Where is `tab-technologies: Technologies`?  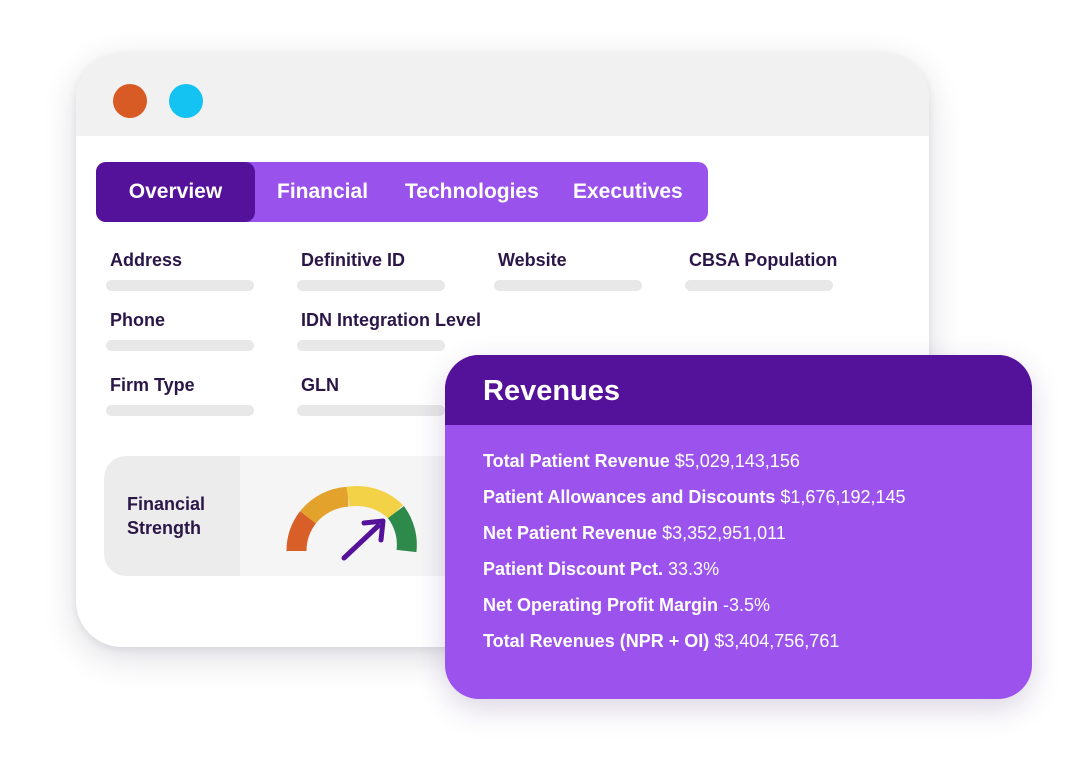 tab-technologies: Technologies is located at coordinates (472, 191).